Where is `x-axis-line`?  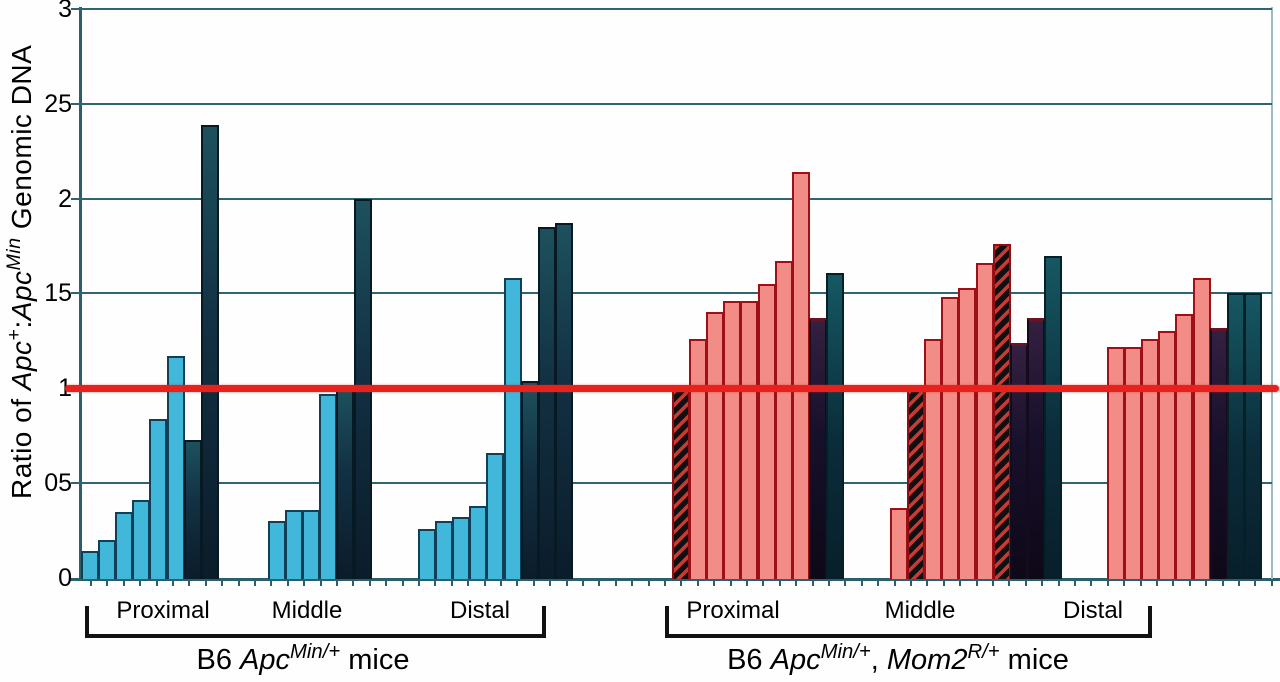
x-axis-line is located at coordinates (675, 579).